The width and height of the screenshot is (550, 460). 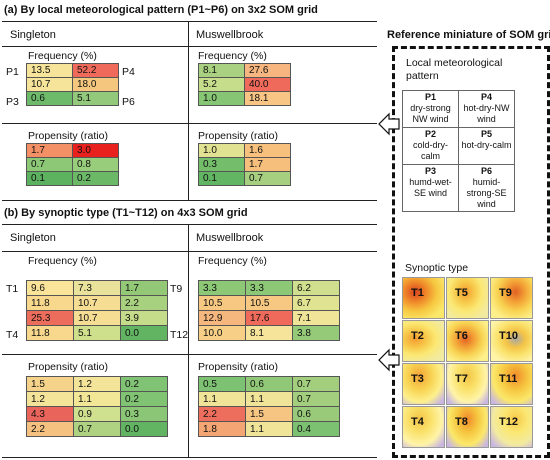 What do you see at coordinates (12, 335) in the screenshot?
I see `row-label-t4: T4` at bounding box center [12, 335].